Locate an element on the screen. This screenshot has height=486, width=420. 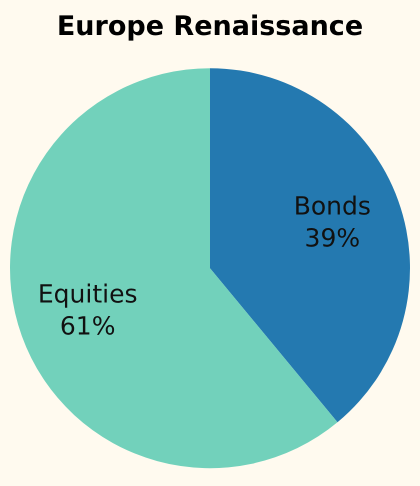
data-label: 39% is located at coordinates (332, 238).